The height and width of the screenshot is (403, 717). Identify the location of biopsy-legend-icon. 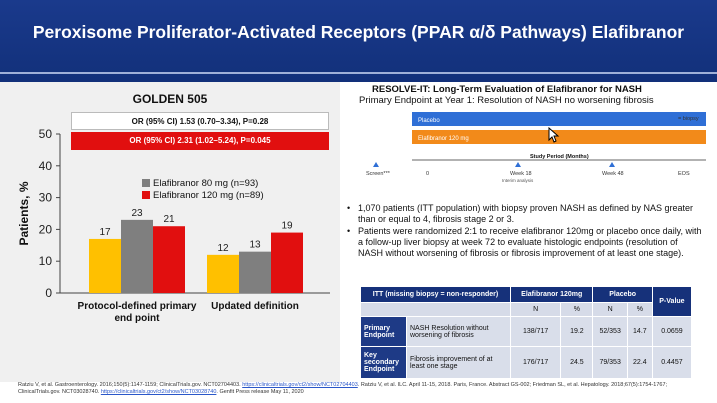
(672, 117).